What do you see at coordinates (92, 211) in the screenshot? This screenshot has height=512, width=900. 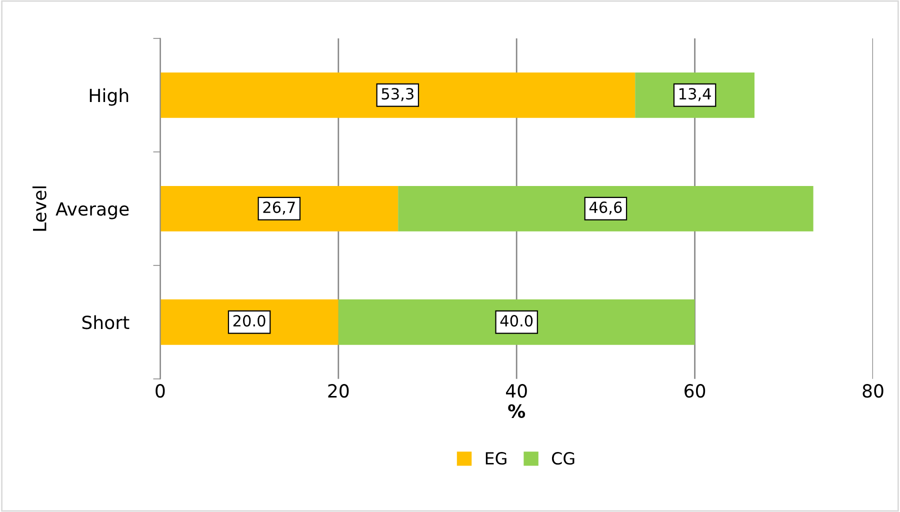 I see `y-tick-label: Average` at bounding box center [92, 211].